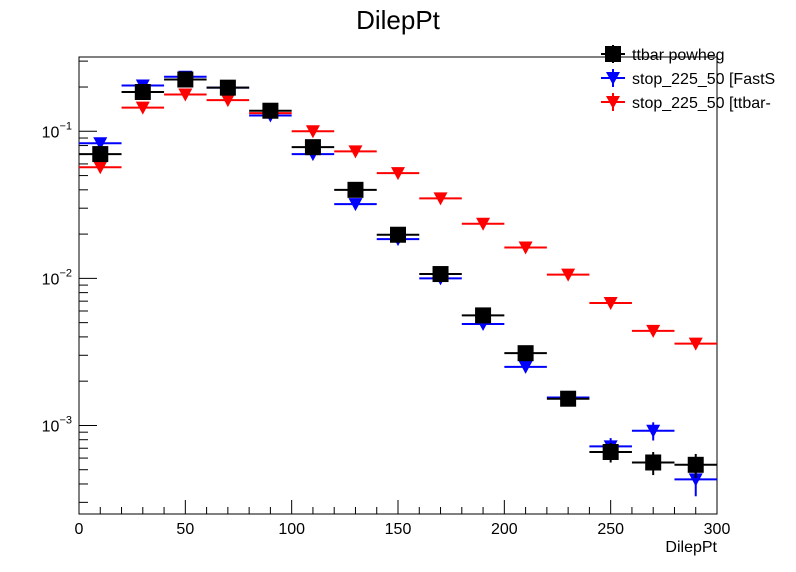 The width and height of the screenshot is (796, 572). I want to click on legend-entry: ttbar powheg, so click(663, 54).